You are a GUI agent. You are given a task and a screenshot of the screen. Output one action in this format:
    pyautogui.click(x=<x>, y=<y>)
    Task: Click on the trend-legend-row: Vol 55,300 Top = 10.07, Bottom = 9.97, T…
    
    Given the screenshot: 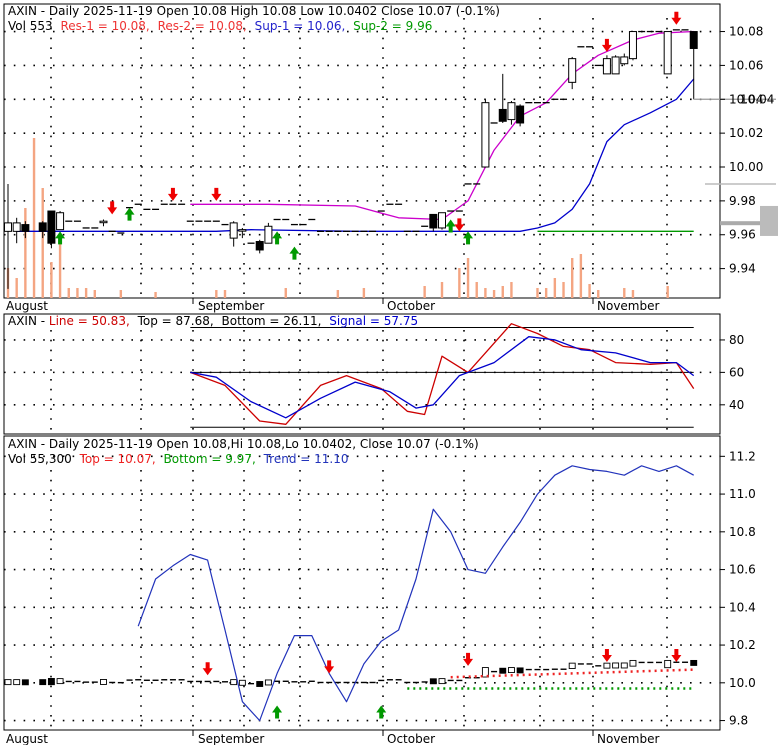 What is the action you would take?
    pyautogui.click(x=178, y=459)
    